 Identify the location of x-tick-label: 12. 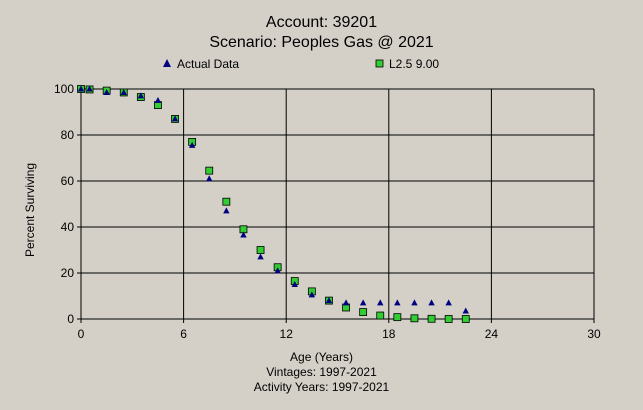
(287, 334).